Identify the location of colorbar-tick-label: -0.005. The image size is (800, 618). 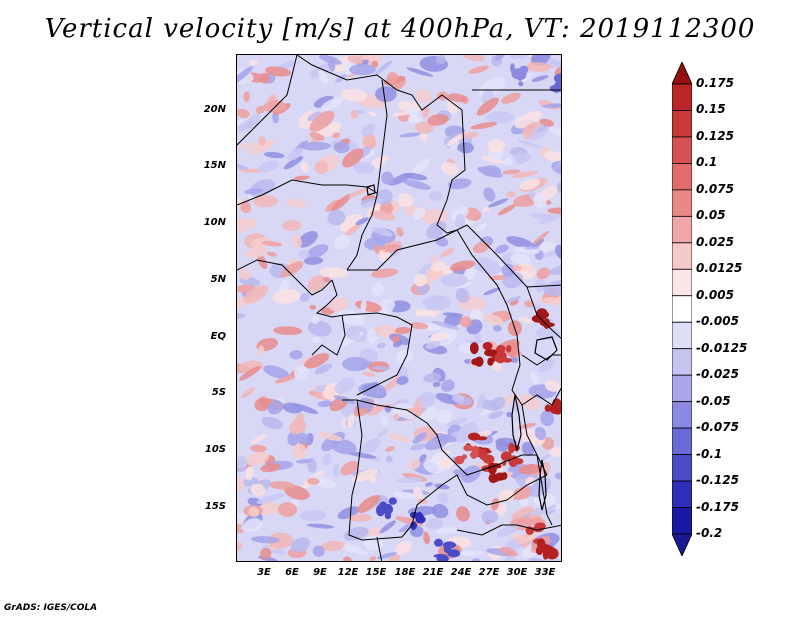
(717, 321).